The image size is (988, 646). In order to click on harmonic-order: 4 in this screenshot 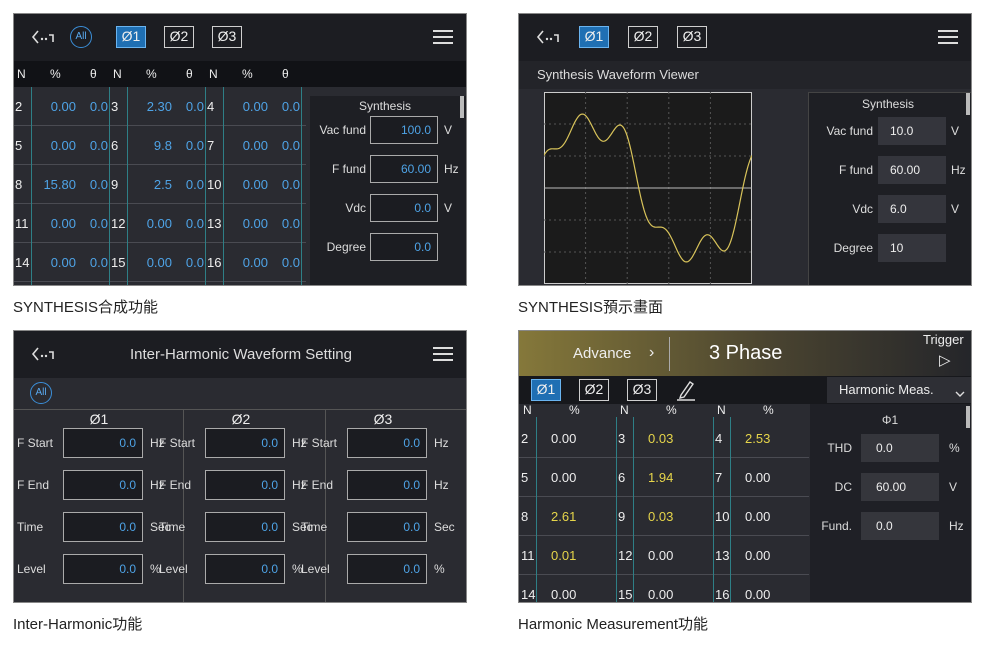, I will do `click(719, 438)`.